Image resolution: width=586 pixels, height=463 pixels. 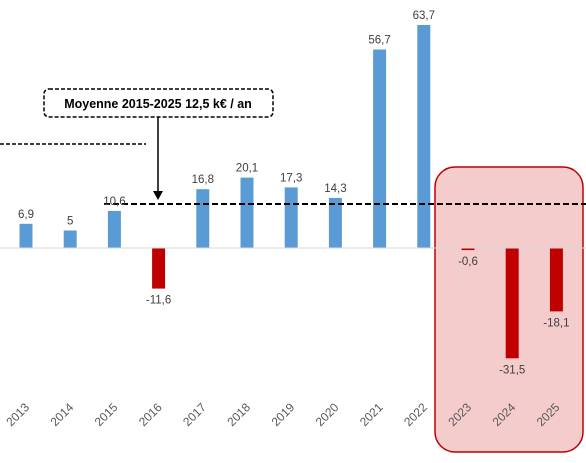 What do you see at coordinates (512, 303) in the screenshot?
I see `bar-2024` at bounding box center [512, 303].